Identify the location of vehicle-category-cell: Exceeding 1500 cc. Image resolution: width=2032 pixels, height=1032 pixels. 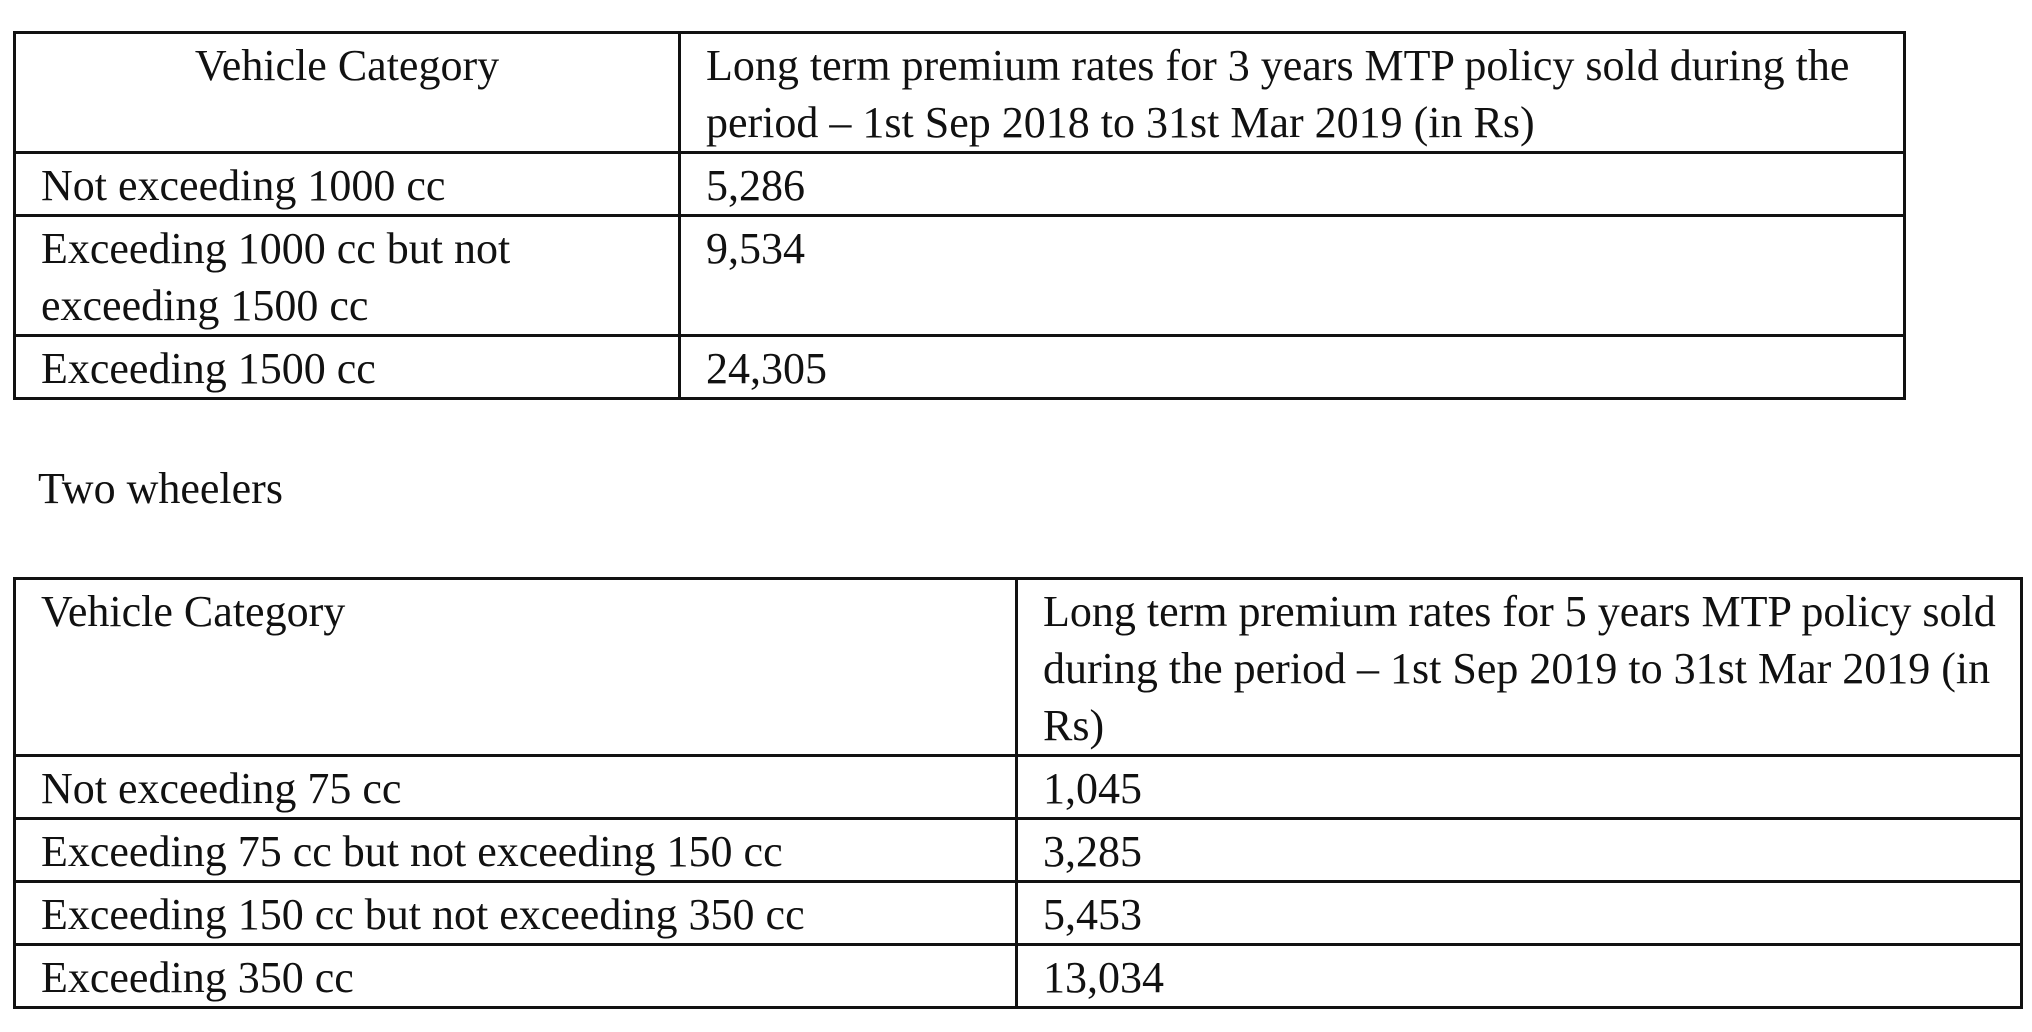
(347, 367).